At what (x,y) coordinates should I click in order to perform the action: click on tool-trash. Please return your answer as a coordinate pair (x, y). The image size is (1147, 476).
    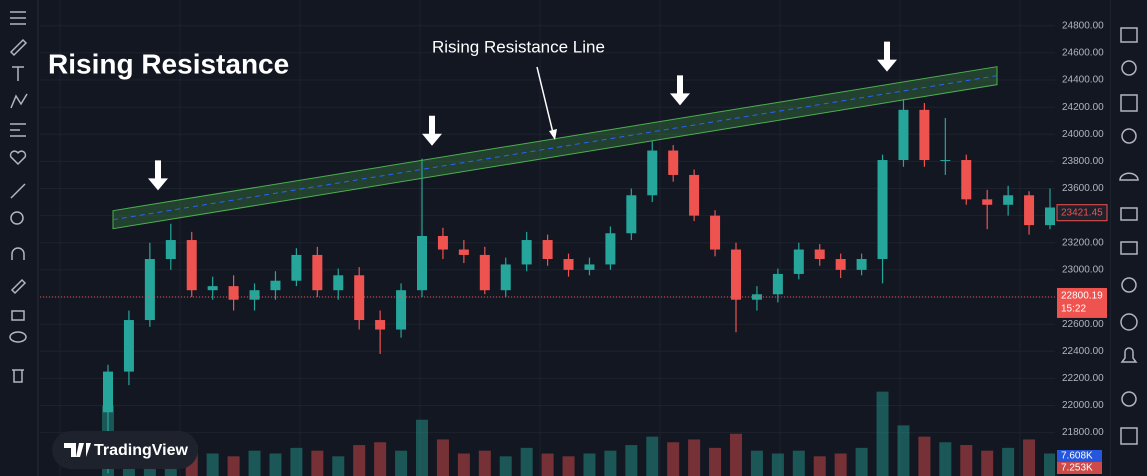
    Looking at the image, I should click on (18, 376).